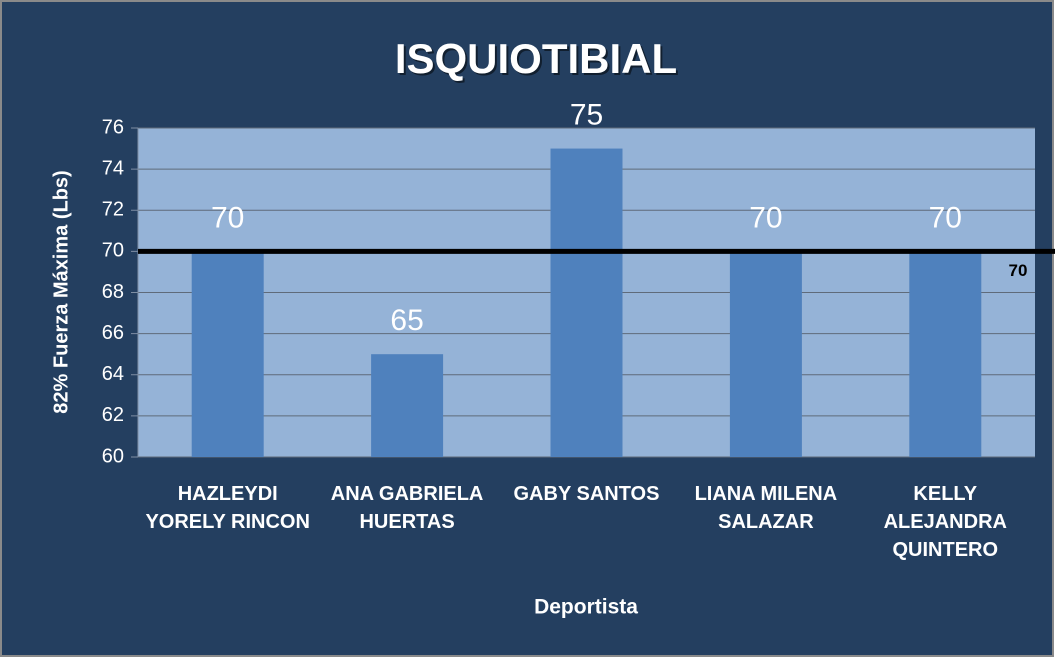  Describe the element at coordinates (945, 522) in the screenshot. I see `x-tick-label: KELLY ALEJANDRA QUINTERO` at that location.